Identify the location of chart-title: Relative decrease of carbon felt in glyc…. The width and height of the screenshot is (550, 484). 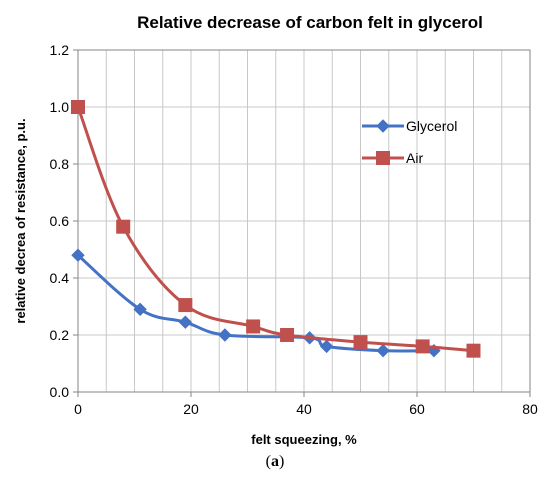
(310, 22).